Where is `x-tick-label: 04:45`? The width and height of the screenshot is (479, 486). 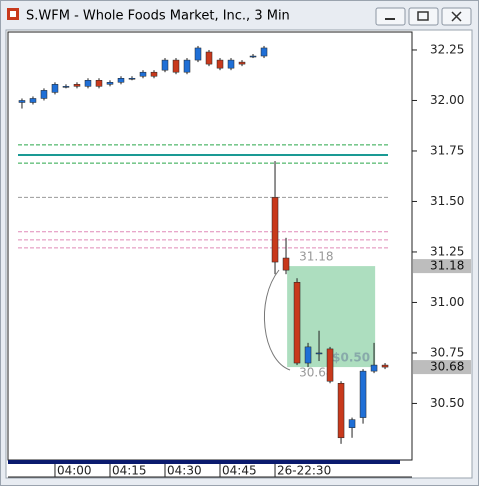
x-tick-label: 04:45 is located at coordinates (239, 471).